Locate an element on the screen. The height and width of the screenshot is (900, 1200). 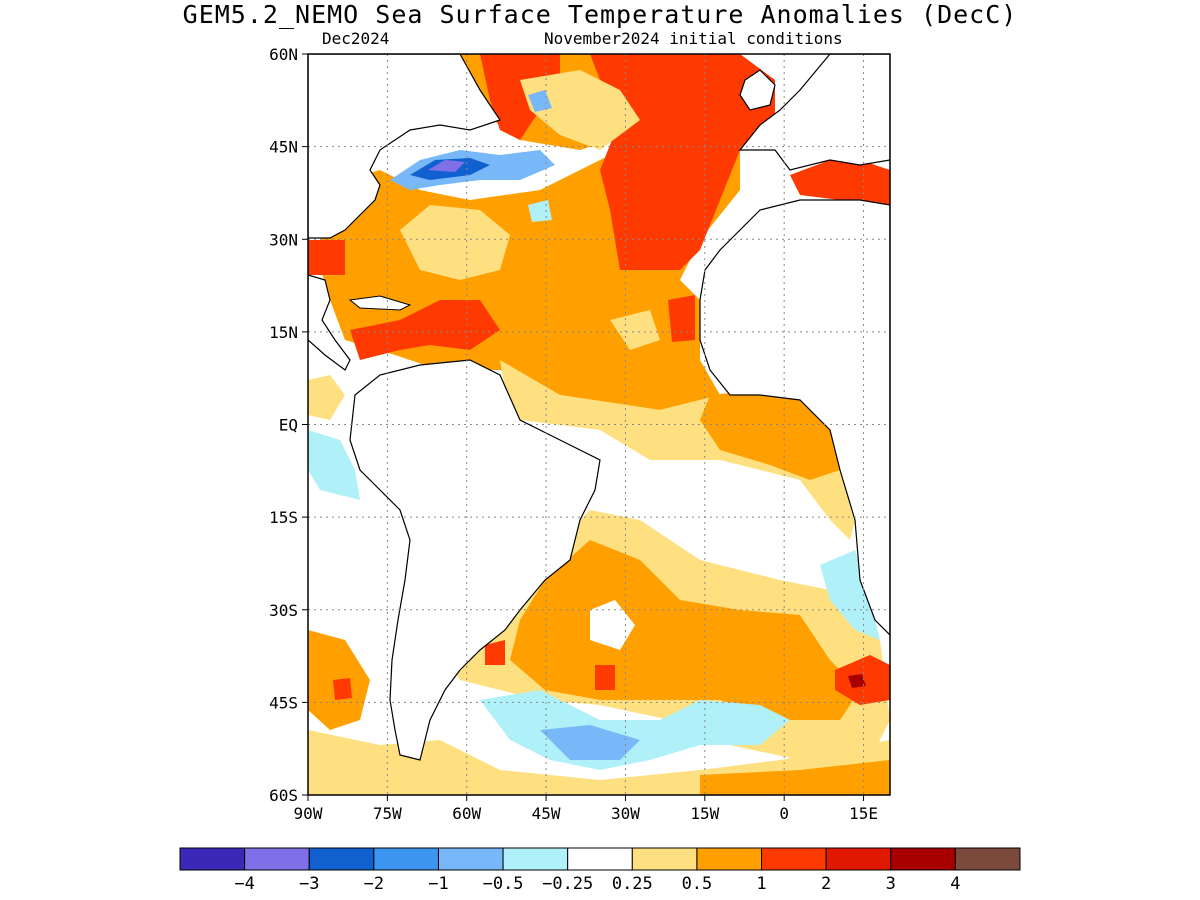
lon-tick-label: 75W is located at coordinates (387, 813).